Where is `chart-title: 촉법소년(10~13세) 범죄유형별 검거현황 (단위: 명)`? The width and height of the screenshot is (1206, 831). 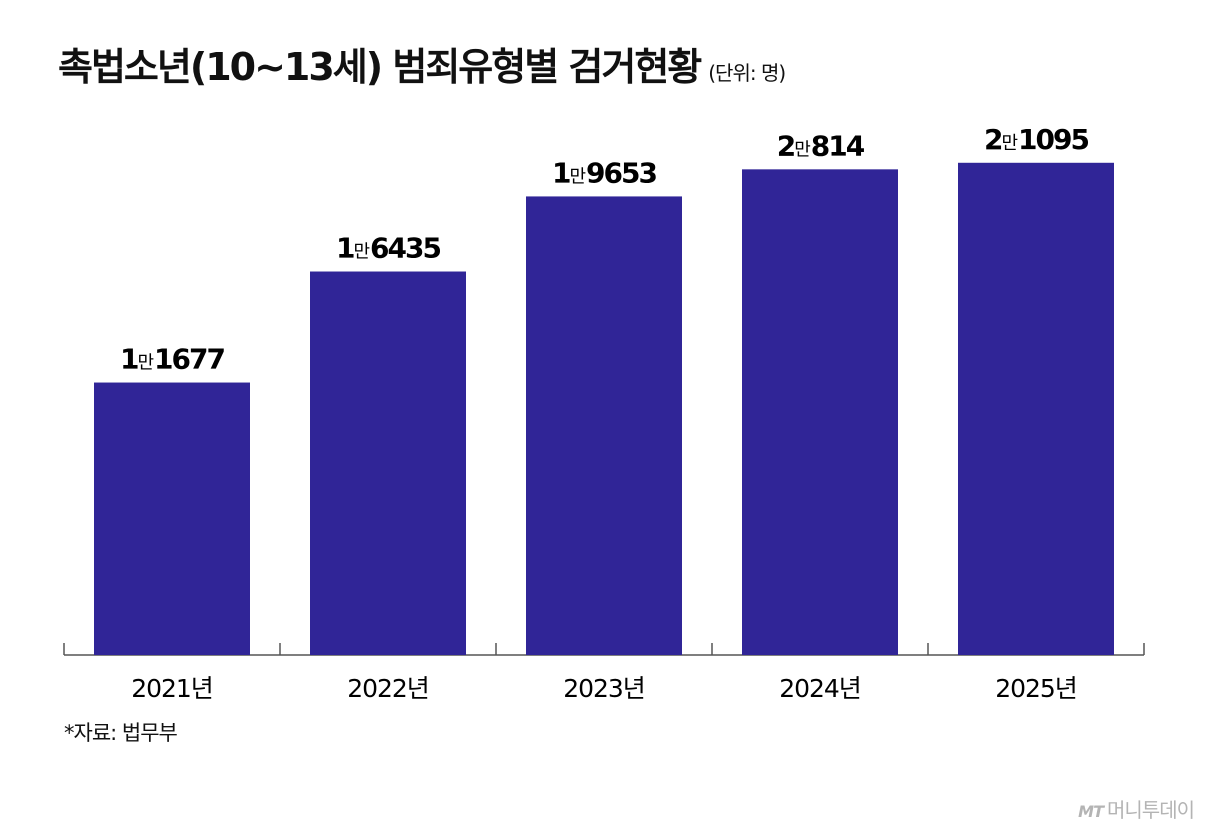 chart-title: 촉법소년(10~13세) 범죄유형별 검거현황 (단위: 명) is located at coordinates (422, 63).